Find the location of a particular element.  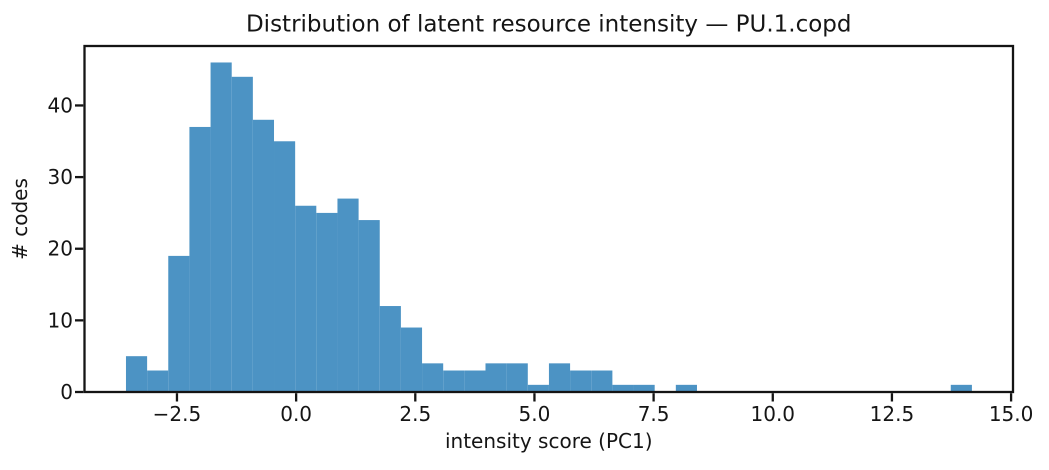

x-tick-label: 12.5 is located at coordinates (892, 414).